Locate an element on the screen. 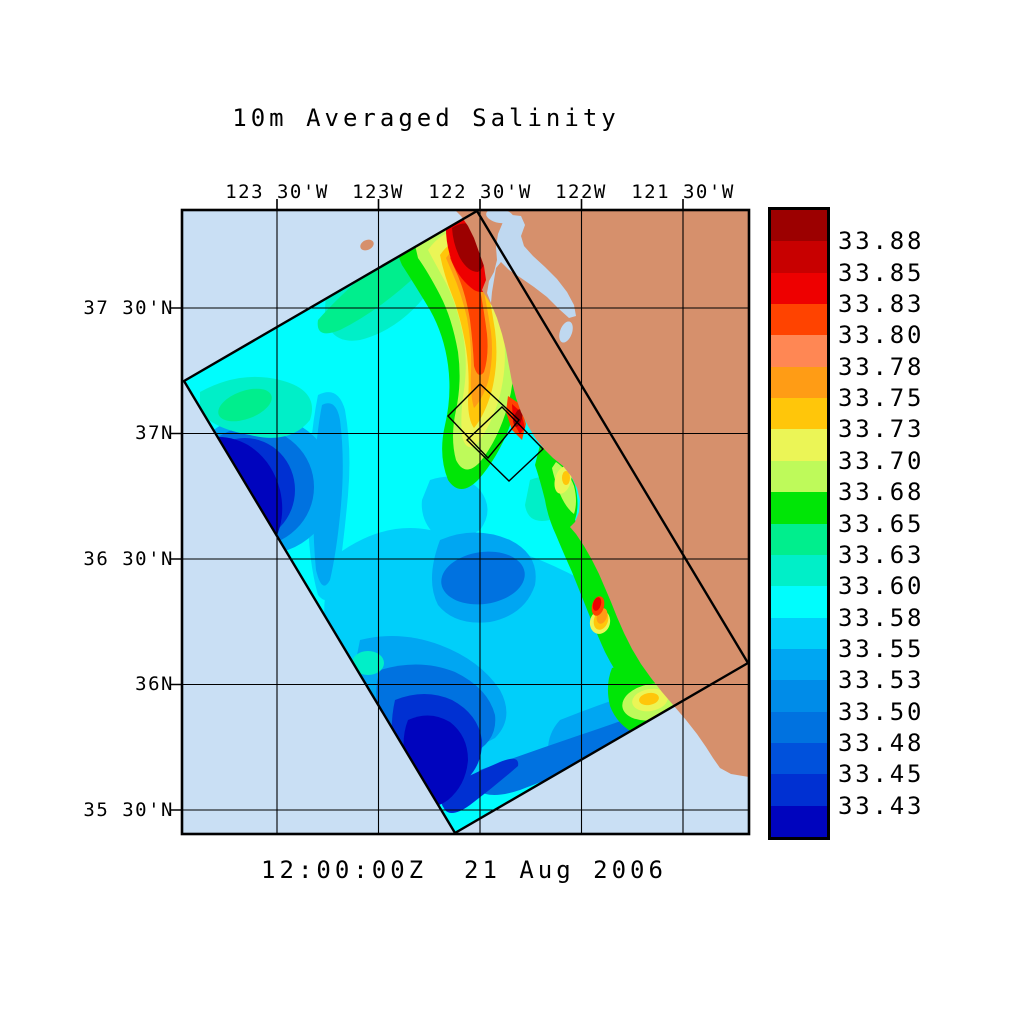 The height and width of the screenshot is (1024, 1024). plot-title: 10m Averaged Salinity is located at coordinates (426, 118).